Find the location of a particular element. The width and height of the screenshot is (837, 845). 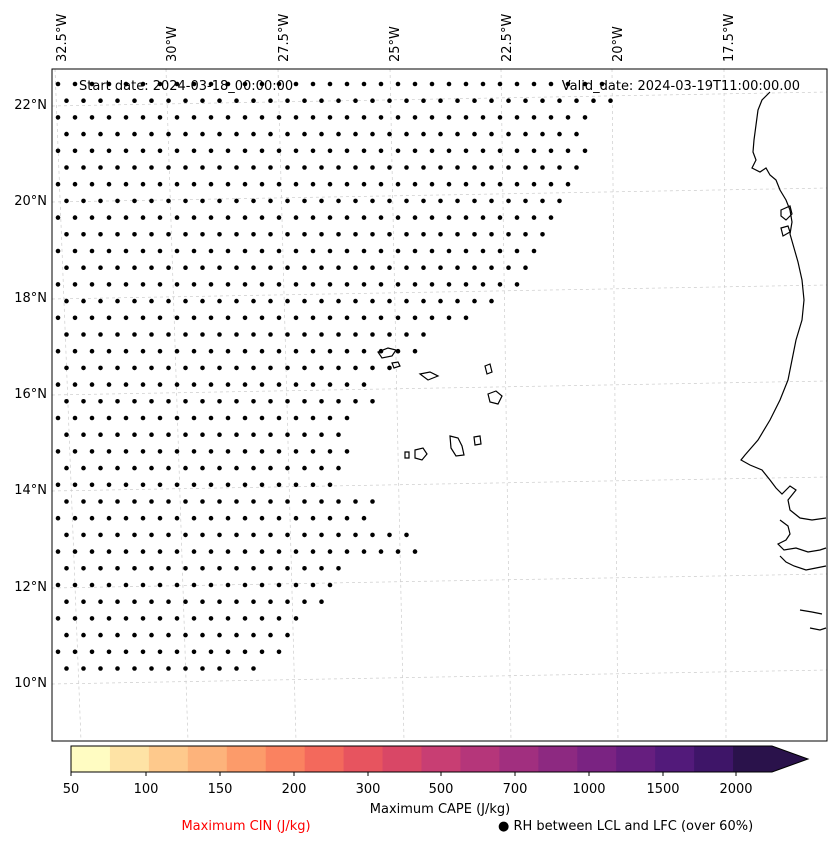

meridian-gridline is located at coordinates (615, 405).